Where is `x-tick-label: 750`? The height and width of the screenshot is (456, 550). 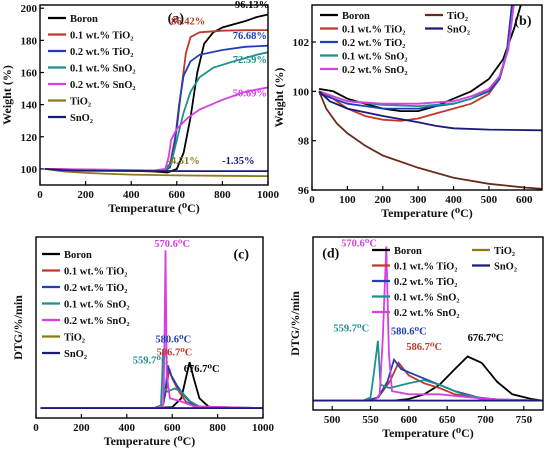 x-tick-label: 750 is located at coordinates (524, 420).